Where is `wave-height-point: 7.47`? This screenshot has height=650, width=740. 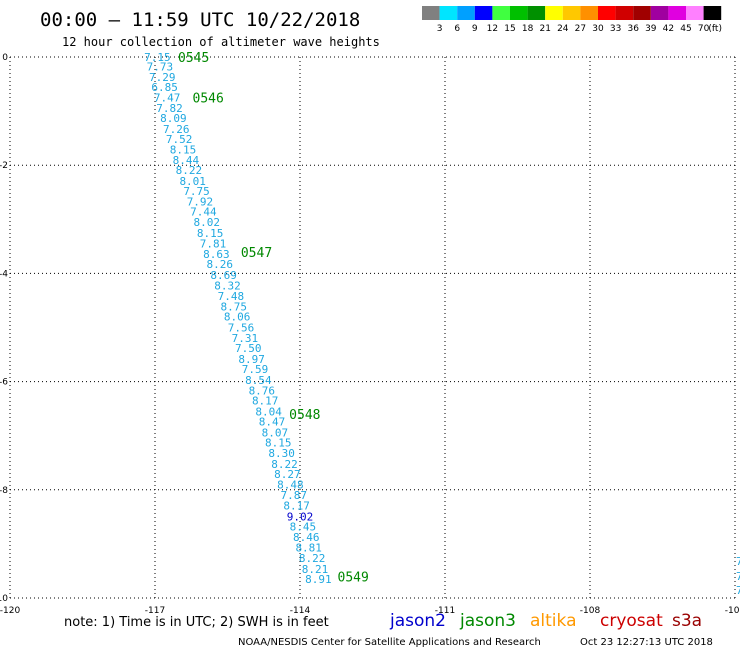
wave-height-point: 7.47 is located at coordinates (167, 98).